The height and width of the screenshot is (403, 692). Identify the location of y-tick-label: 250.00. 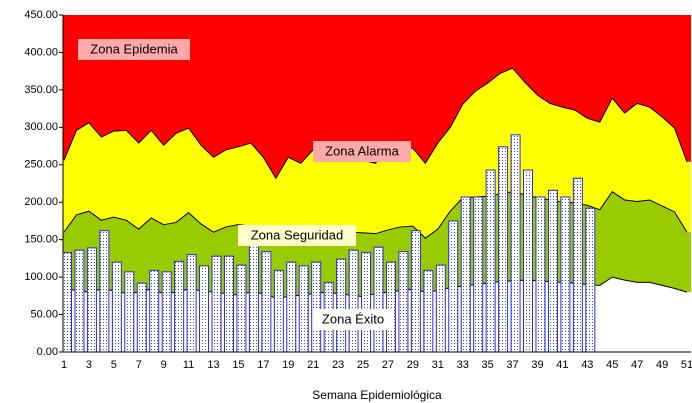
(41, 165).